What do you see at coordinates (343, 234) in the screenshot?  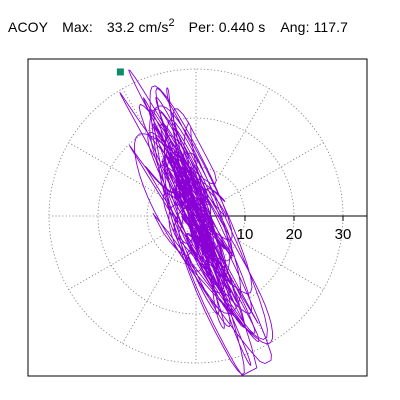 I see `radial-tick-label-30: 30` at bounding box center [343, 234].